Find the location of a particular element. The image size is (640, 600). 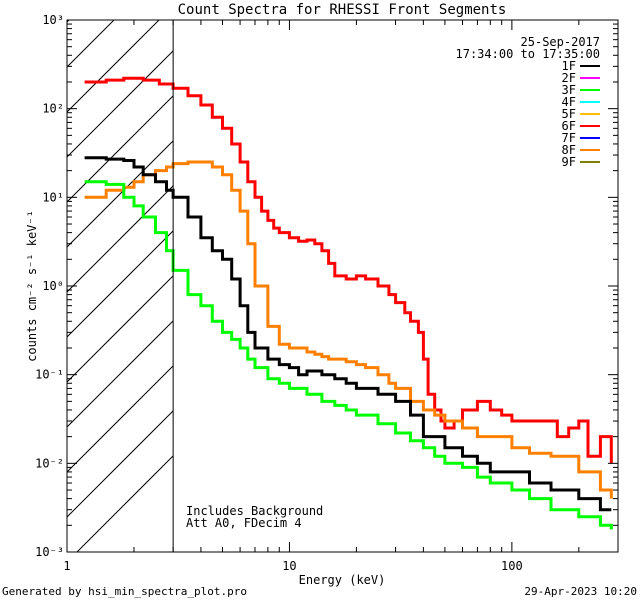

annotation-attenuator: Att A0, FDecim 4 is located at coordinates (244, 523).